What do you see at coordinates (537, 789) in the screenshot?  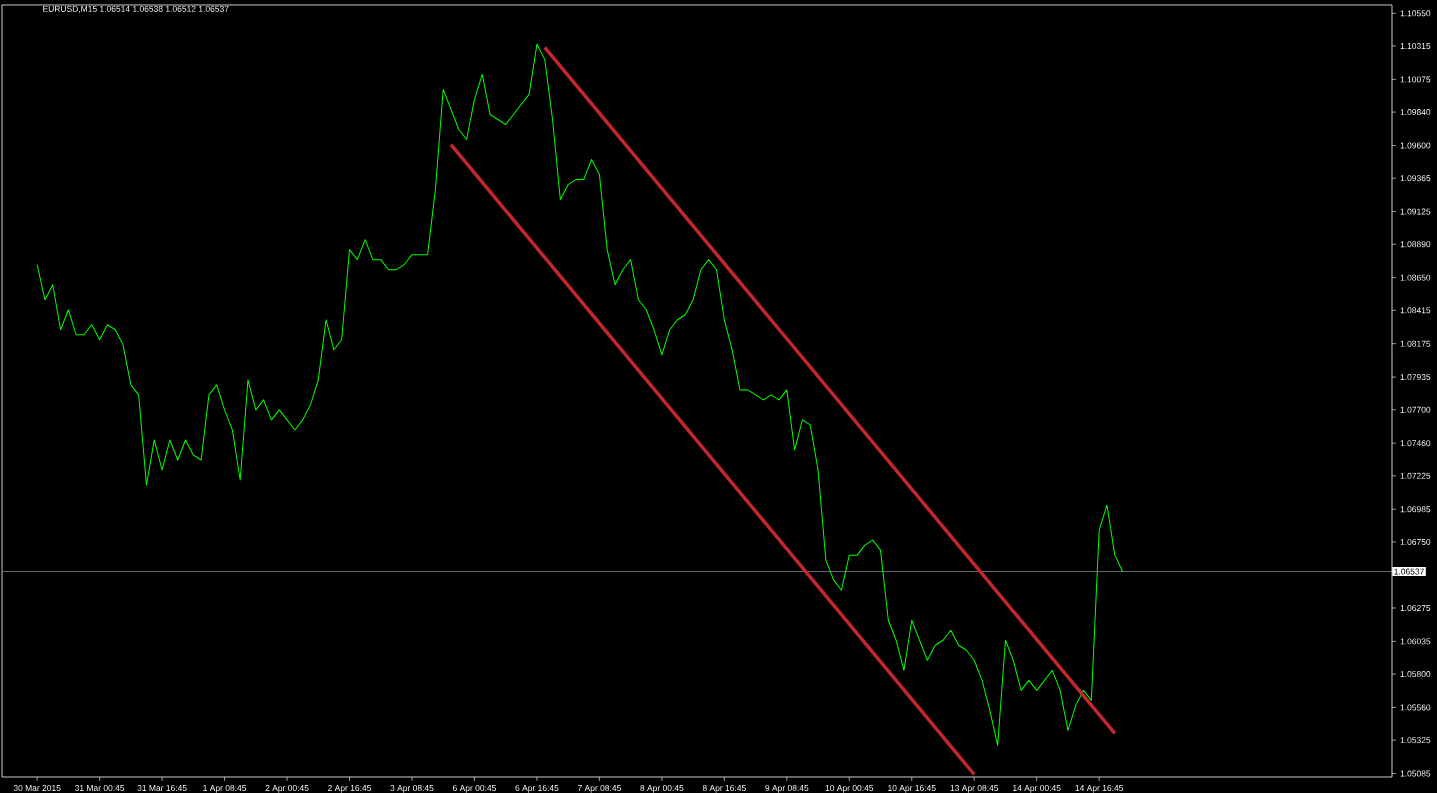 I see `x-tick-label: 6 Apr 16:45` at bounding box center [537, 789].